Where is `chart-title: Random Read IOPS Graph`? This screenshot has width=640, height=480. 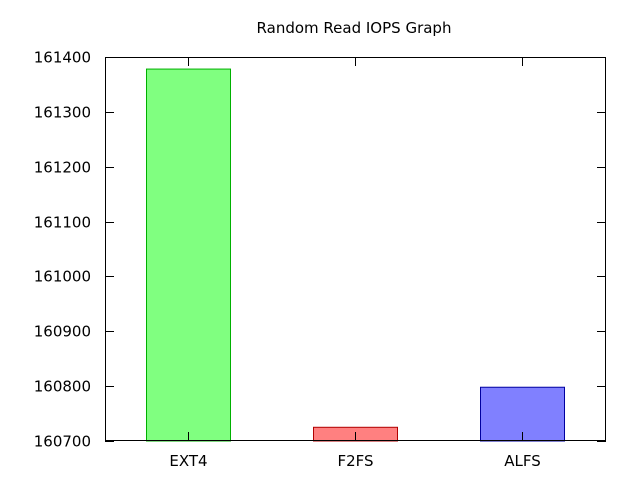
chart-title: Random Read IOPS Graph is located at coordinates (354, 28).